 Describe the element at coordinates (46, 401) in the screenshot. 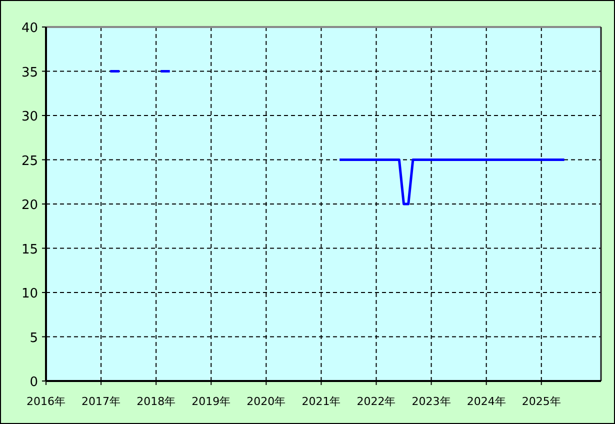

I see `x-tick-label: 2016年` at that location.